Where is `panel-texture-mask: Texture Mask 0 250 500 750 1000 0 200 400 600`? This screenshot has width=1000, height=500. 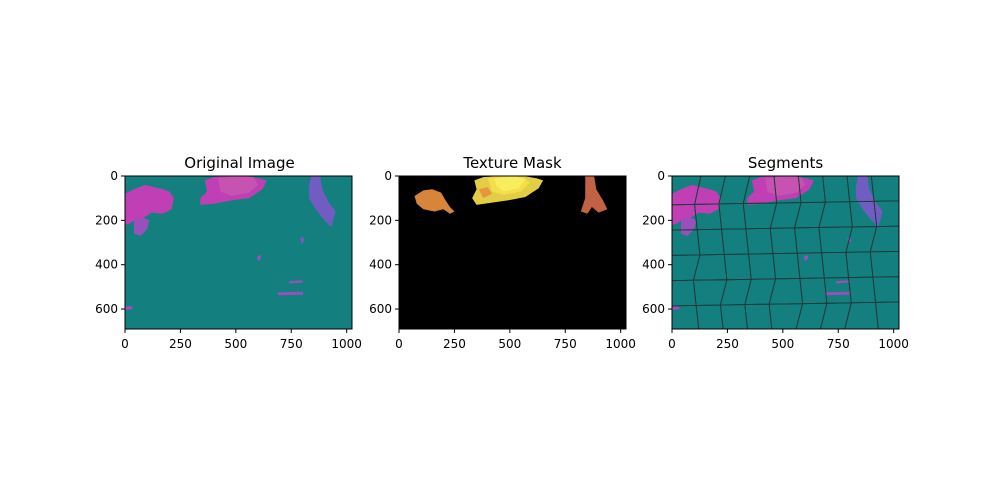 panel-texture-mask: Texture Mask 0 250 500 750 1000 0 200 400 600 is located at coordinates (502, 252).